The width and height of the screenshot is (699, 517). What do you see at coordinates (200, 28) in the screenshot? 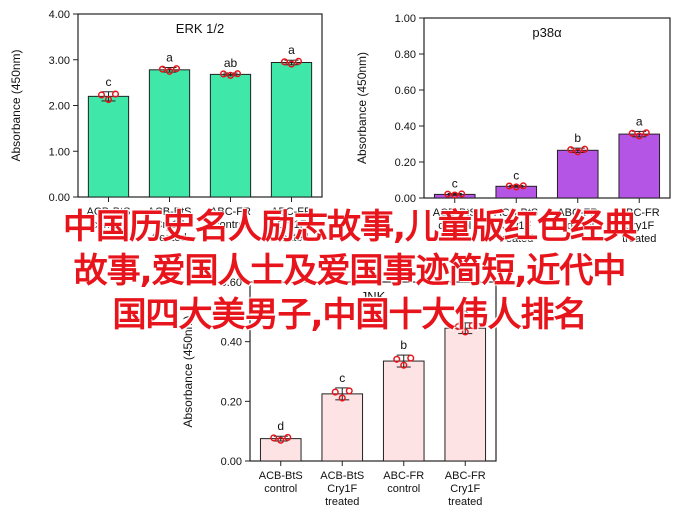
I see `chart-title: ERK 1/2` at bounding box center [200, 28].